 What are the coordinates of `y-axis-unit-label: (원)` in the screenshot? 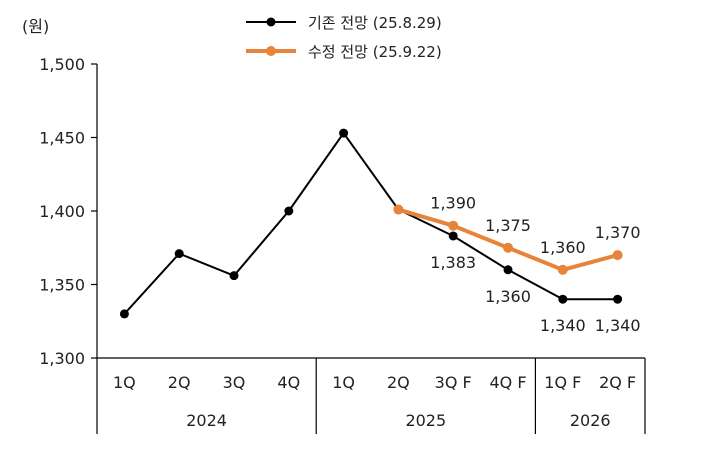 It's located at (35, 26).